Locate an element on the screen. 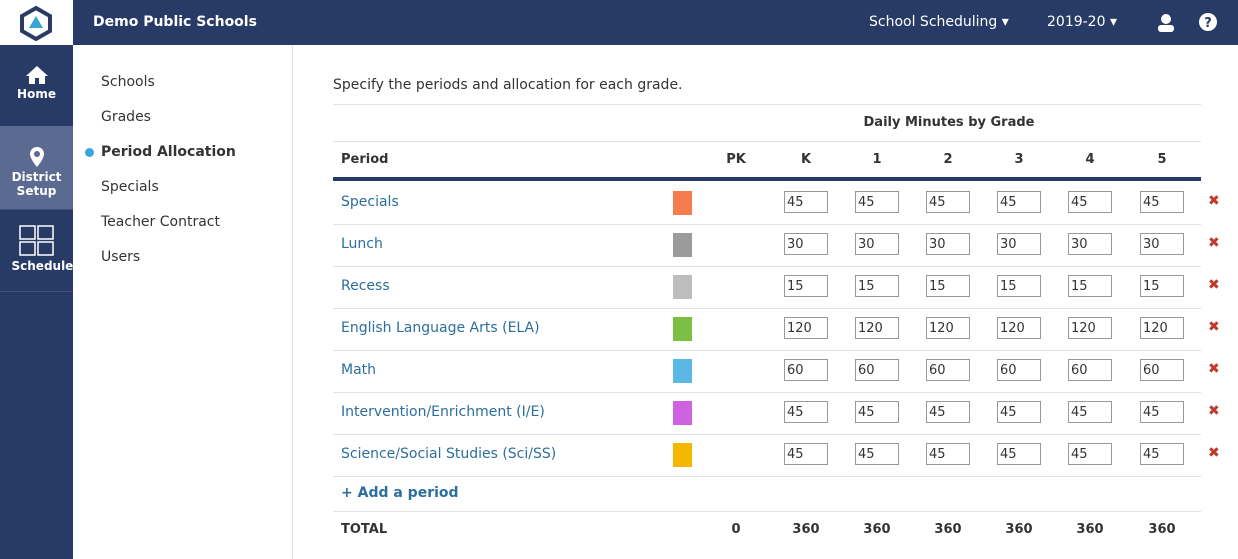 The width and height of the screenshot is (1238, 559). period-name: Intervention/Enrichment (I/E) is located at coordinates (443, 412).